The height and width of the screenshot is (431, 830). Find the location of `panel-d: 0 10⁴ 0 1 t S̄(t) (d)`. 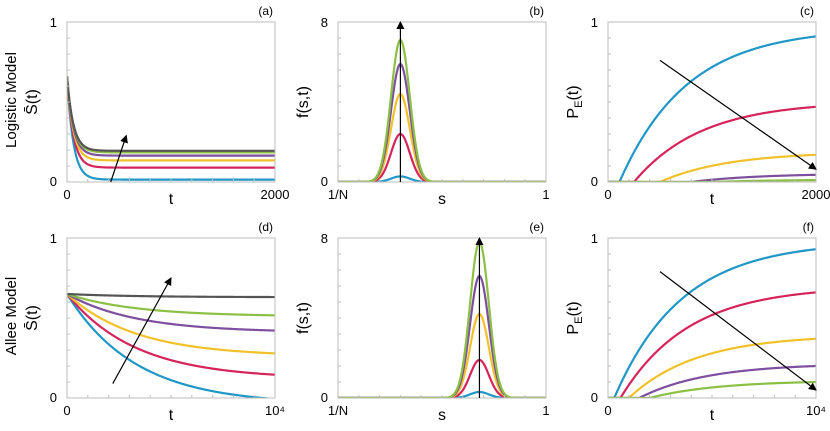

panel-d: 0 10⁴ 0 1 t S̄(t) (d) is located at coordinates (154, 322).